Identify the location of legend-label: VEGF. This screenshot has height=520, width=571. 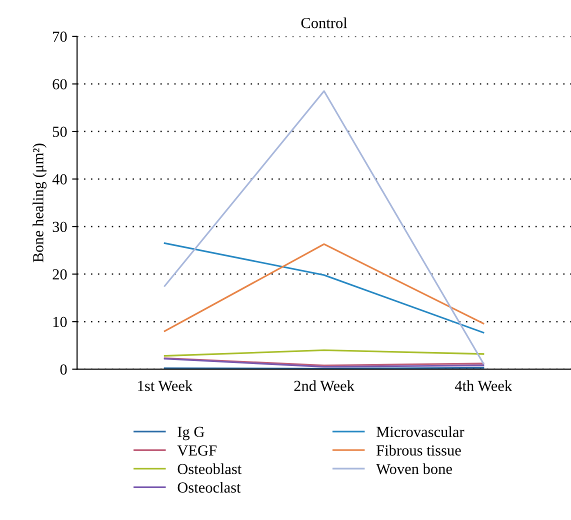
(196, 450).